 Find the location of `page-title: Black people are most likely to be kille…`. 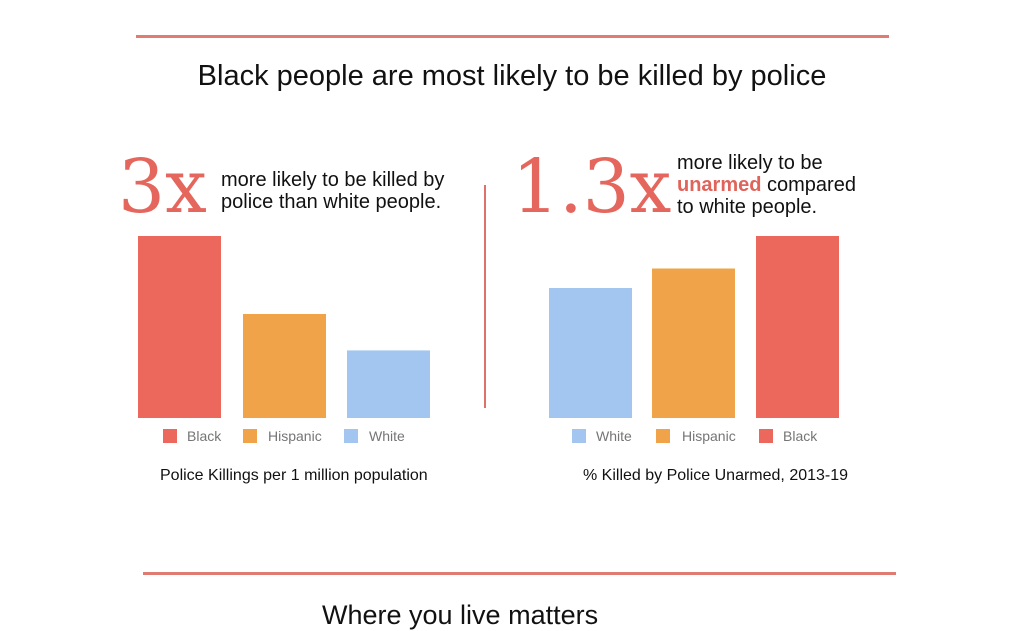

page-title: Black people are most likely to be kille… is located at coordinates (512, 76).